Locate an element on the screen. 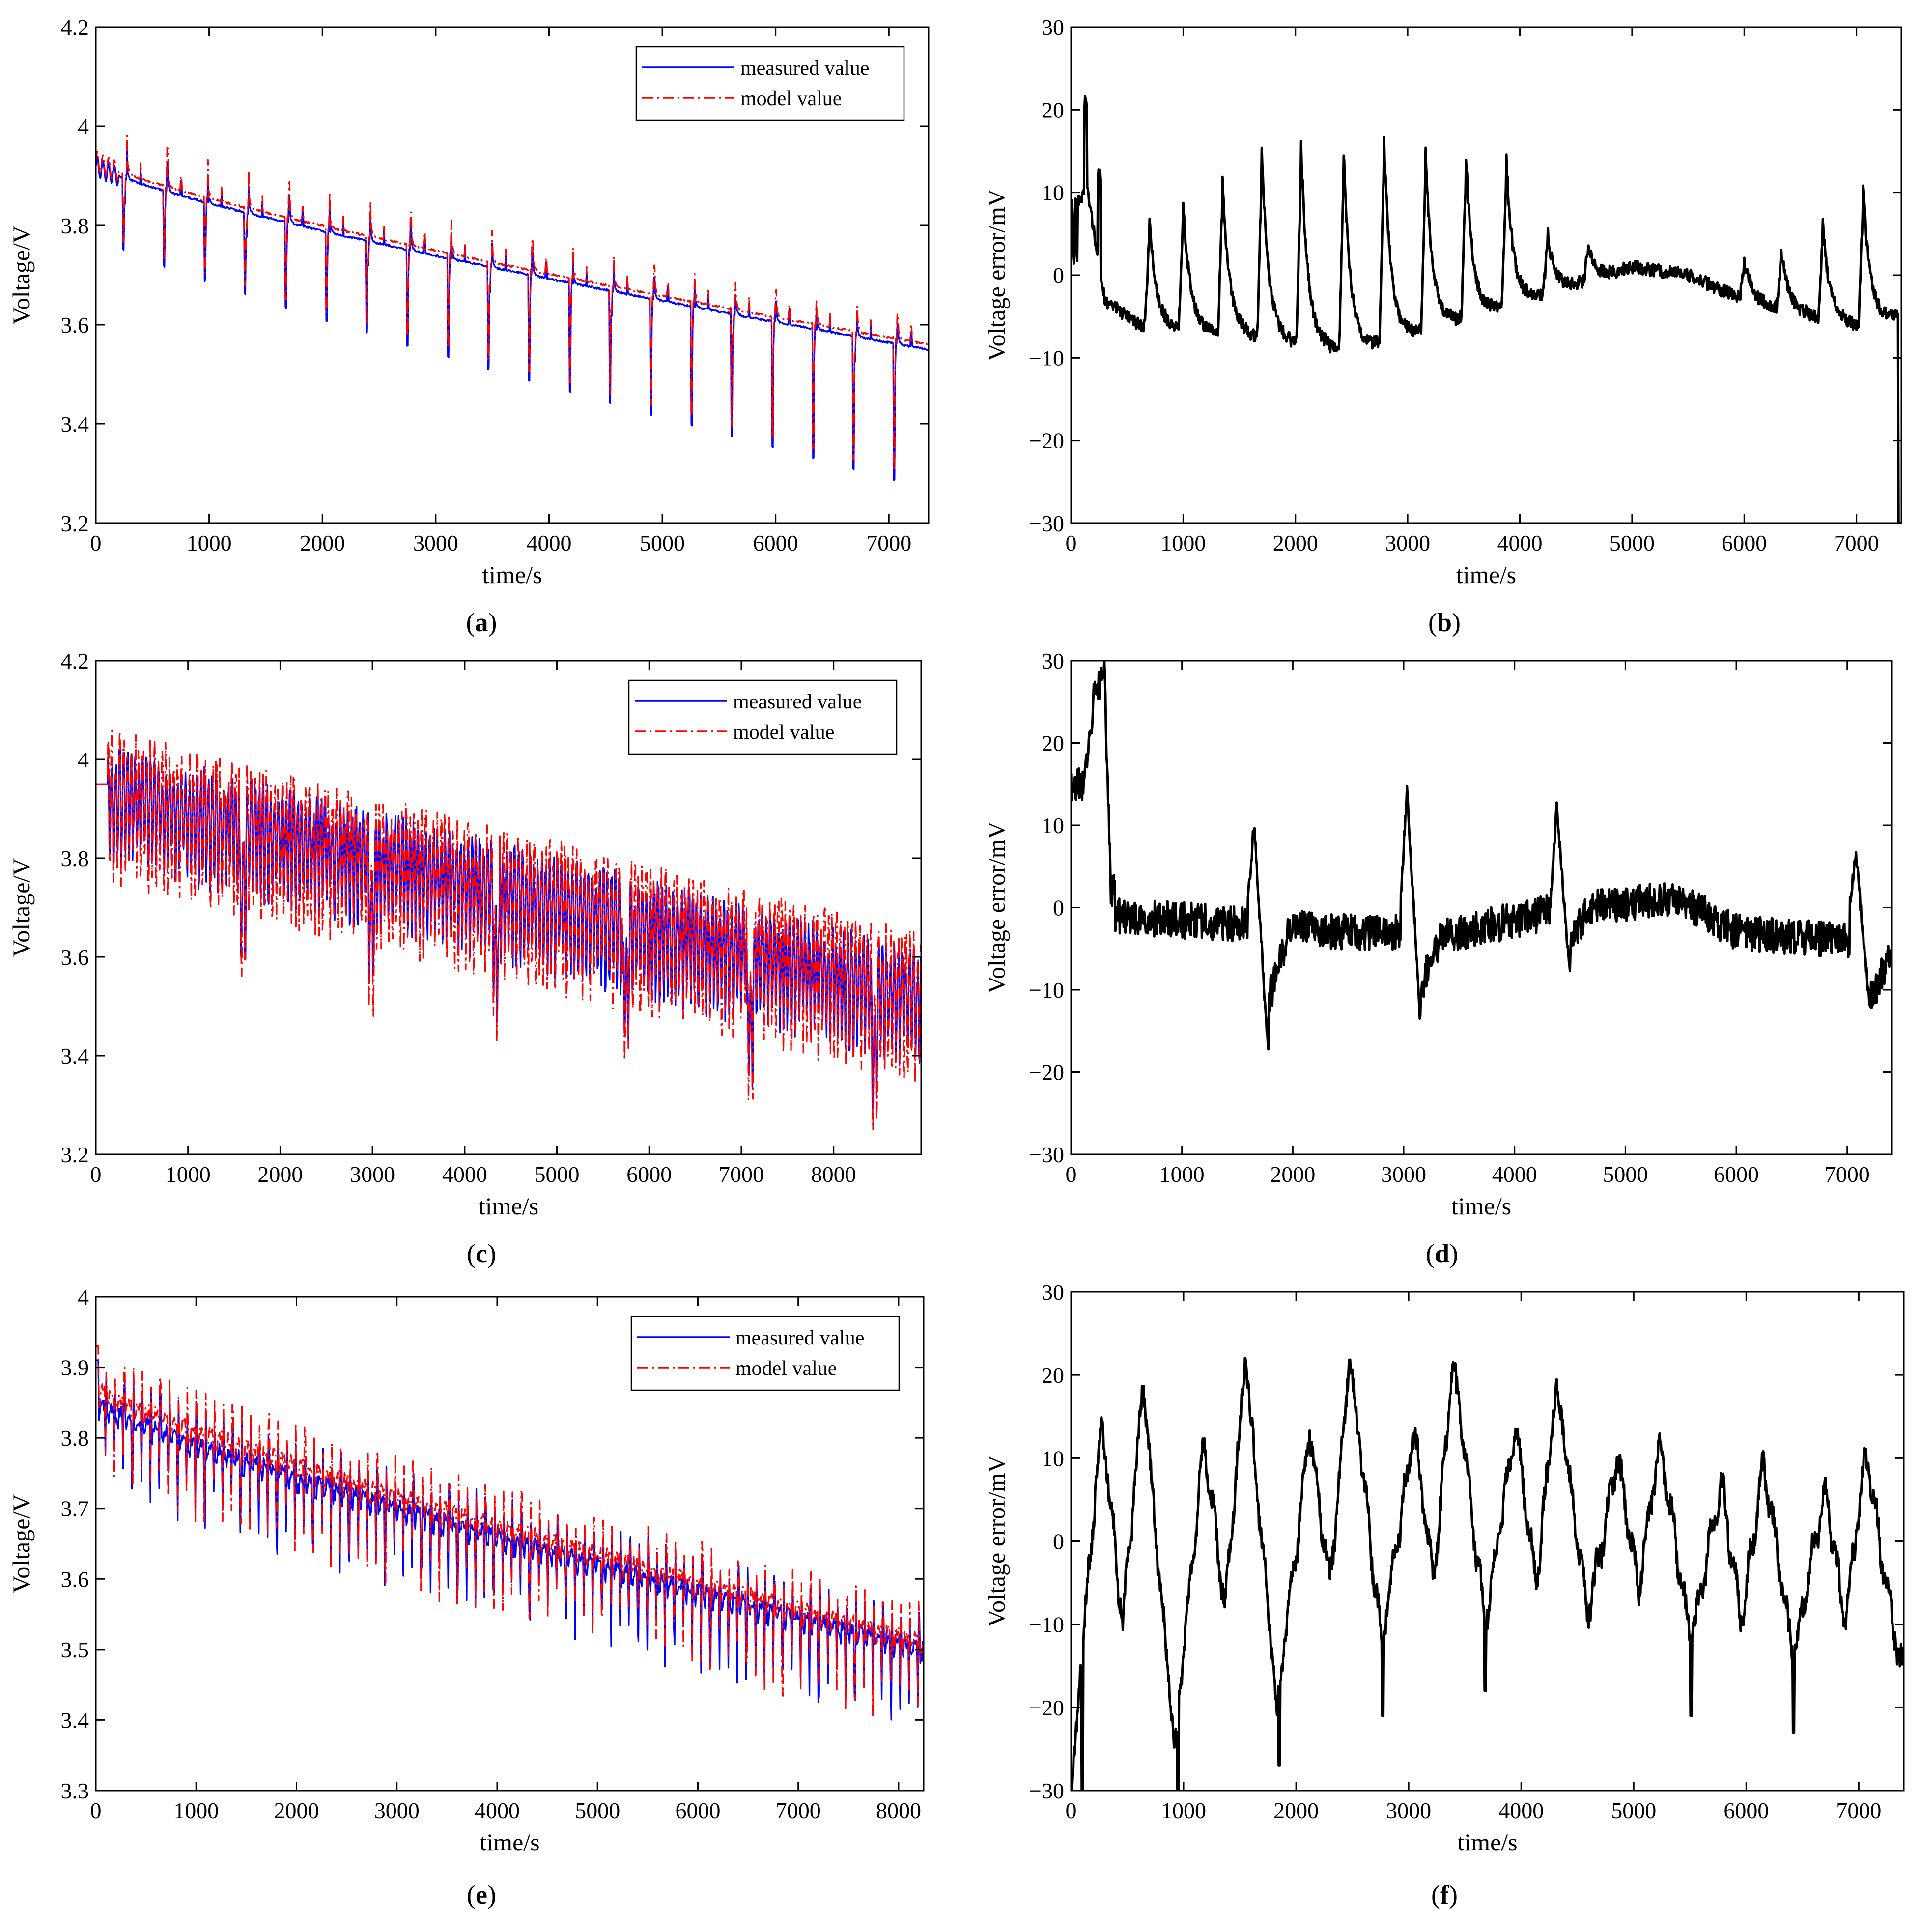  y-tick-label: 4 is located at coordinates (84, 126).